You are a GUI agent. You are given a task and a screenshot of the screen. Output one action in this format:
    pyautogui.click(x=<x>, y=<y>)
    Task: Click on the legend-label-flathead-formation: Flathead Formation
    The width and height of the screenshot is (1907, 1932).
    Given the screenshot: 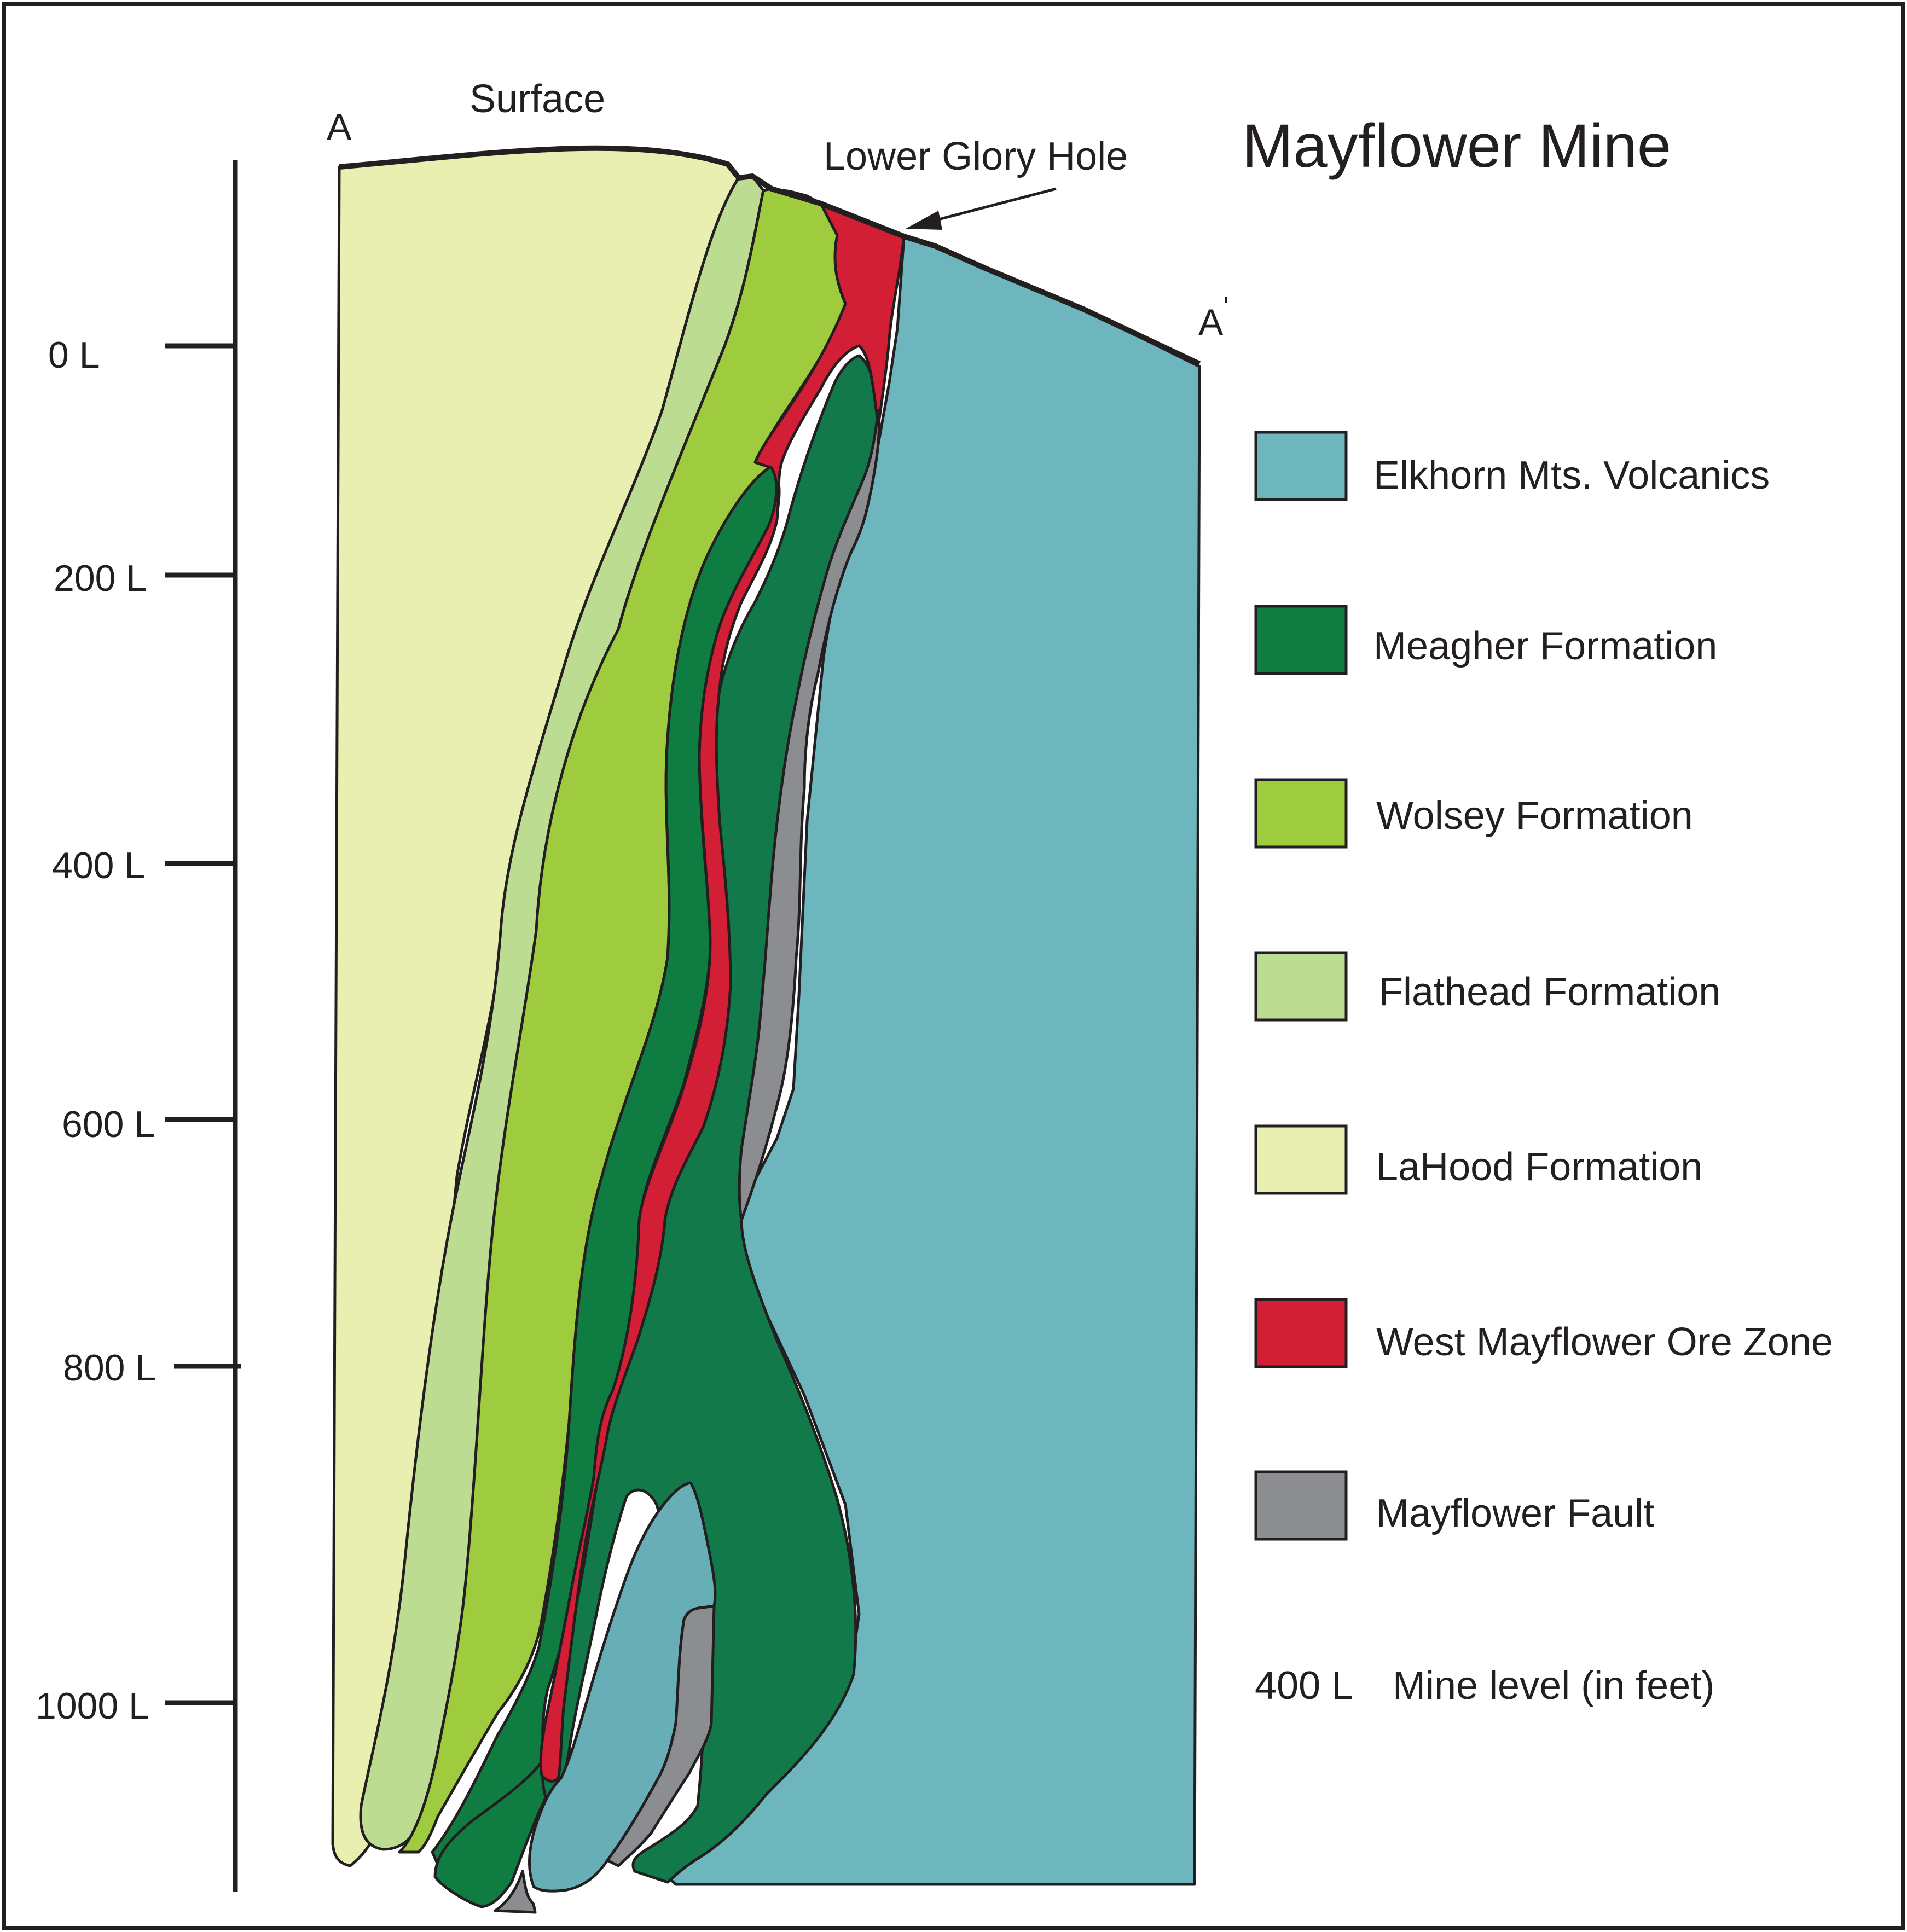 What is the action you would take?
    pyautogui.click(x=1549, y=992)
    